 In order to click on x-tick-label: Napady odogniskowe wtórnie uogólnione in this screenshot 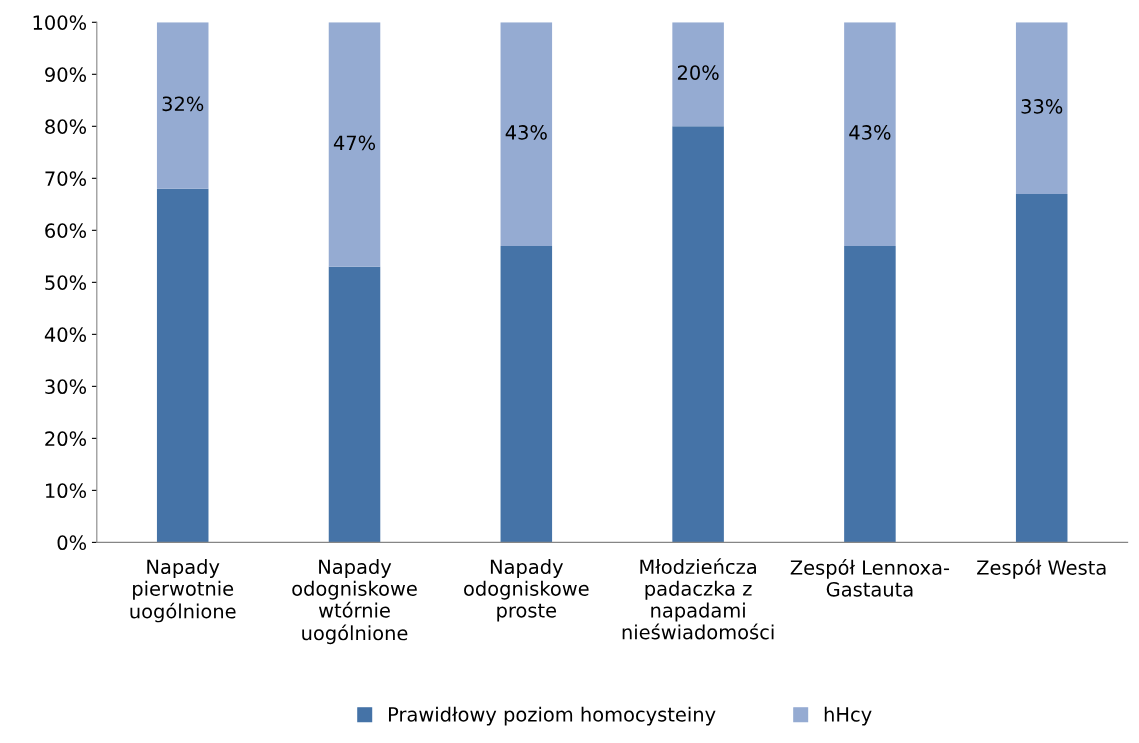, I will do `click(354, 602)`.